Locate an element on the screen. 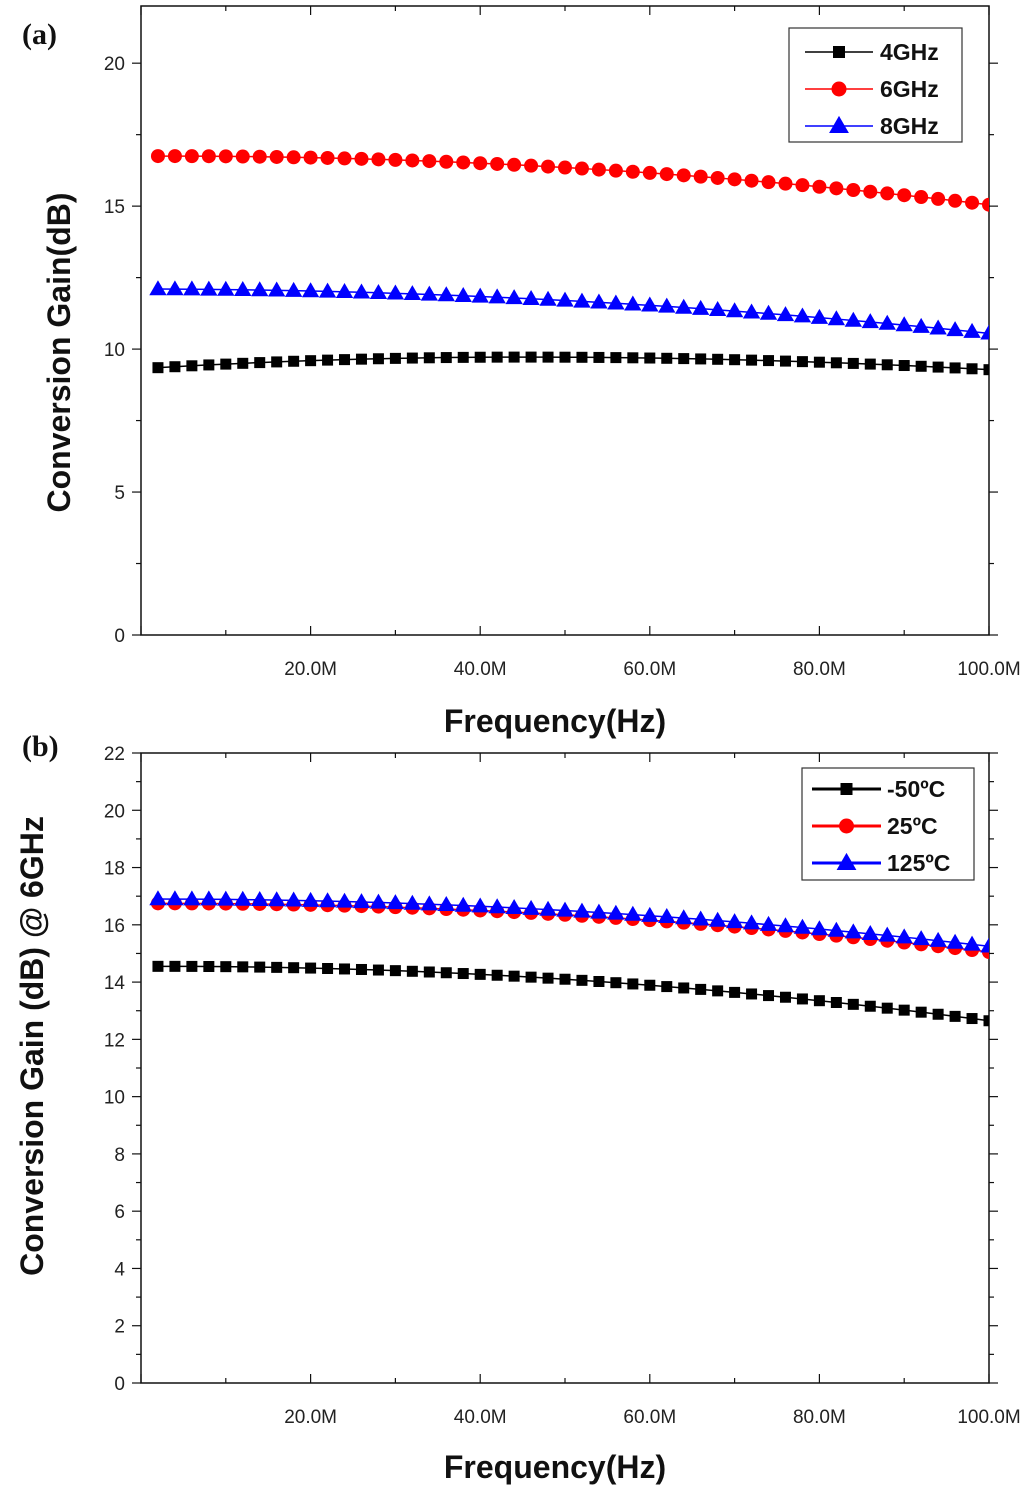 Image resolution: width=1032 pixels, height=1488 pixels. y-tick-label: 16 is located at coordinates (114, 926).